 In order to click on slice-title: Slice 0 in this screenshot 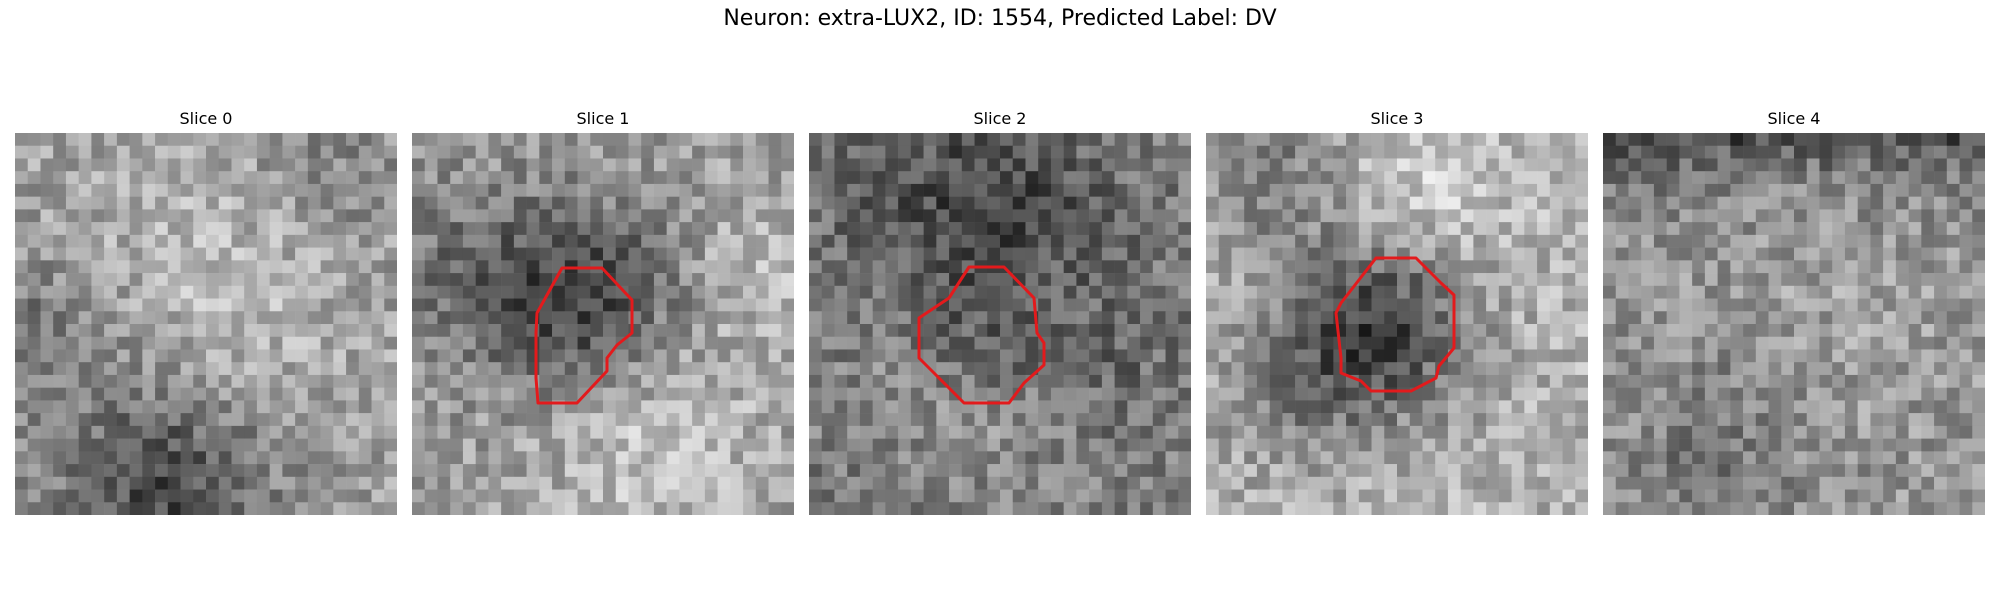, I will do `click(206, 118)`.